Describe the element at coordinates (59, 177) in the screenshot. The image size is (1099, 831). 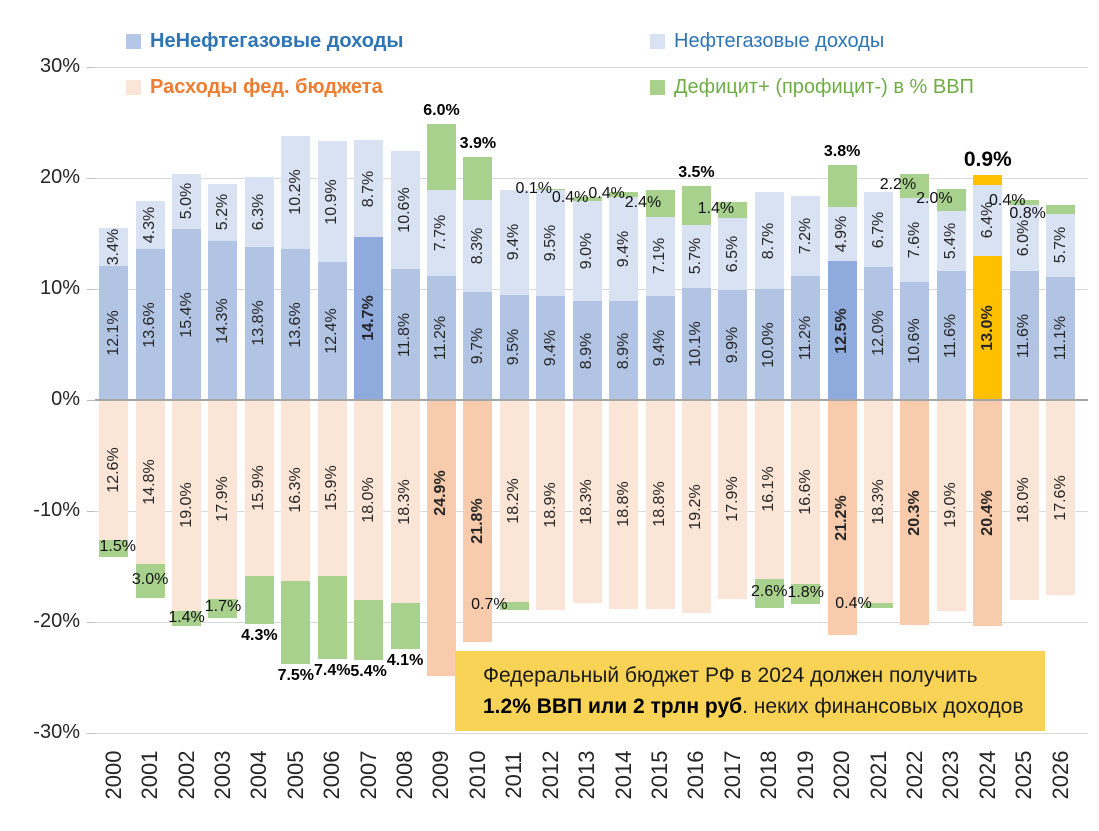
I see `y-axis-label: 20%` at that location.